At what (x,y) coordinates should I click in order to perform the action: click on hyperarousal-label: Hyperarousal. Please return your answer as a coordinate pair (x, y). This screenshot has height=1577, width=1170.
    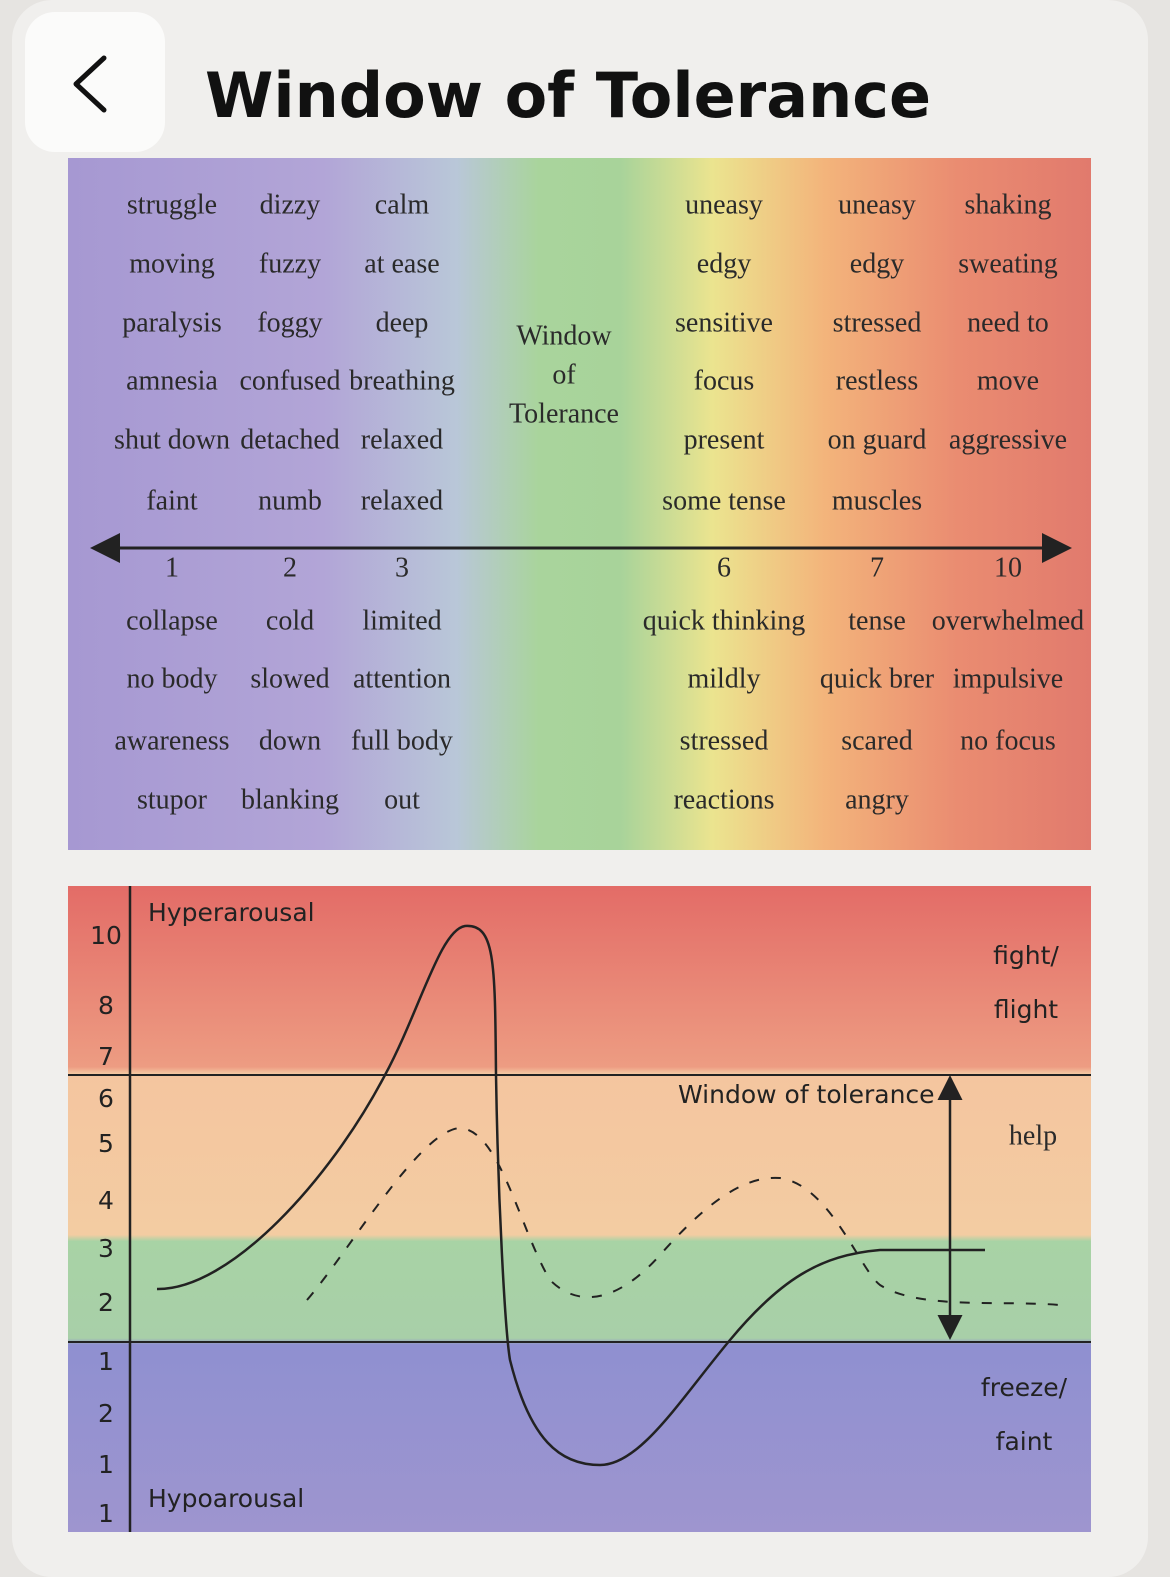
    Looking at the image, I should click on (231, 912).